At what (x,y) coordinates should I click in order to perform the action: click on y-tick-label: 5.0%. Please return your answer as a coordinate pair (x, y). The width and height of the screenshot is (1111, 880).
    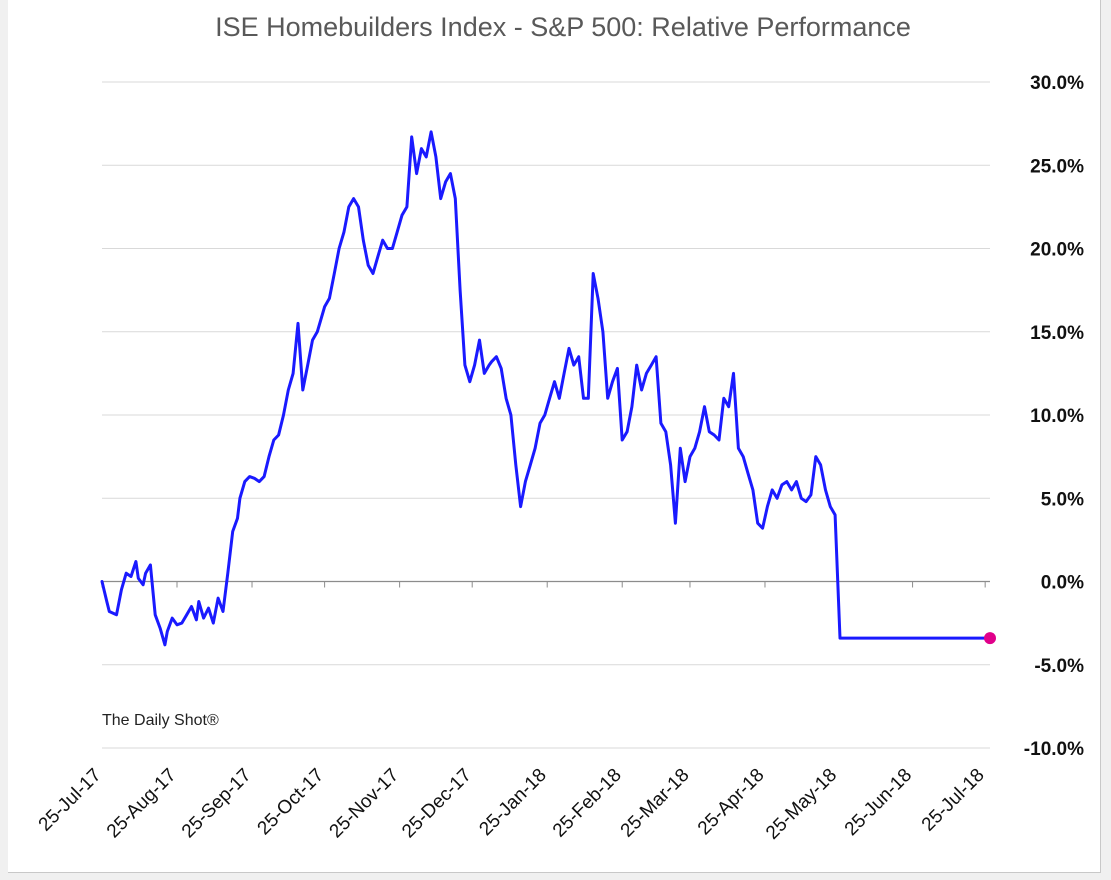
    Looking at the image, I should click on (1062, 499).